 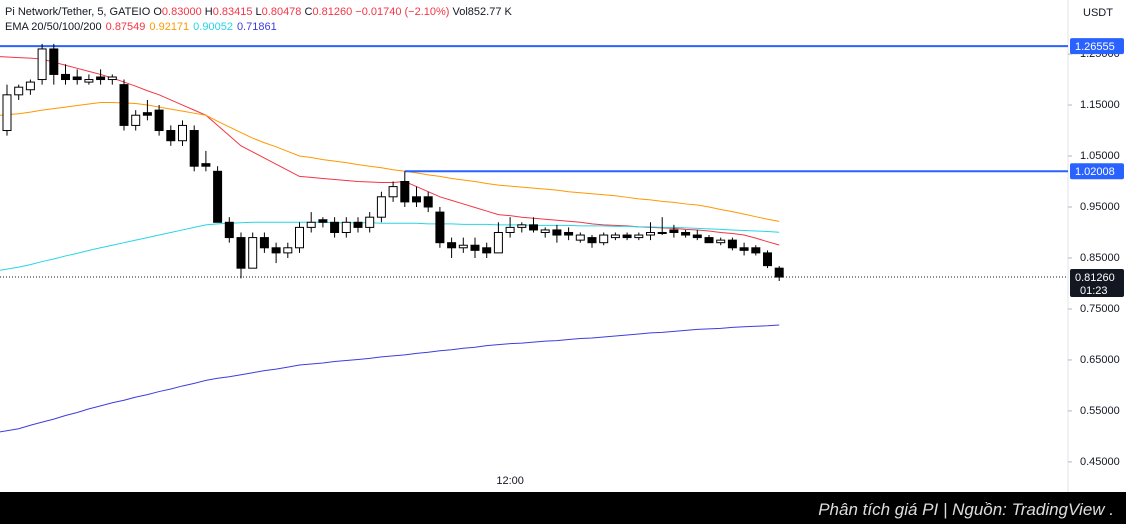 I want to click on caption: Phân tích giá PI | Nguồn: TradingView ., so click(x=563, y=508).